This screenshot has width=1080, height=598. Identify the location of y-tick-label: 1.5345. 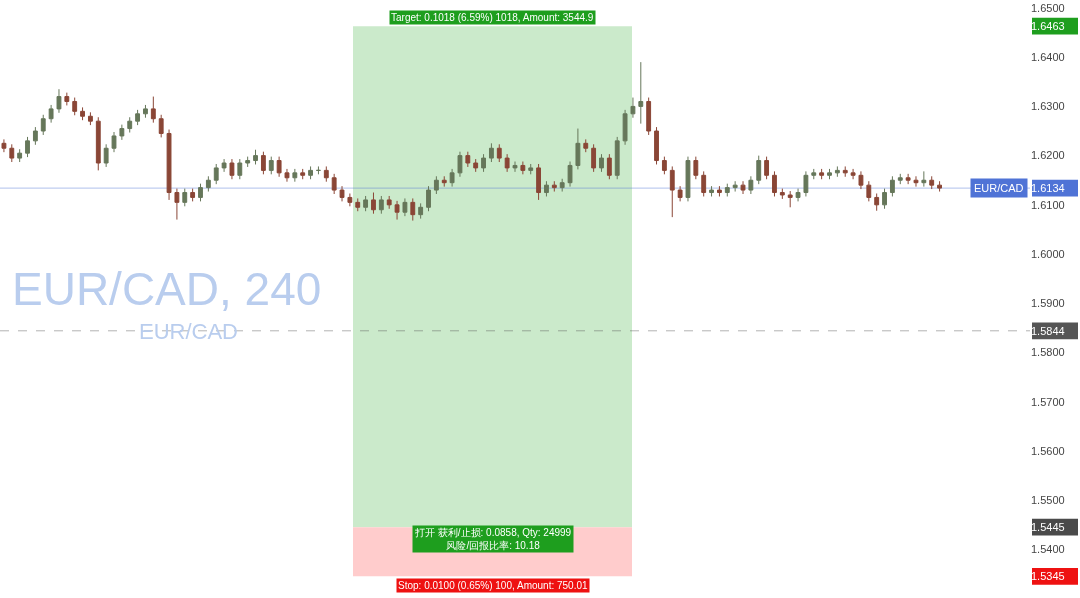
(1048, 576).